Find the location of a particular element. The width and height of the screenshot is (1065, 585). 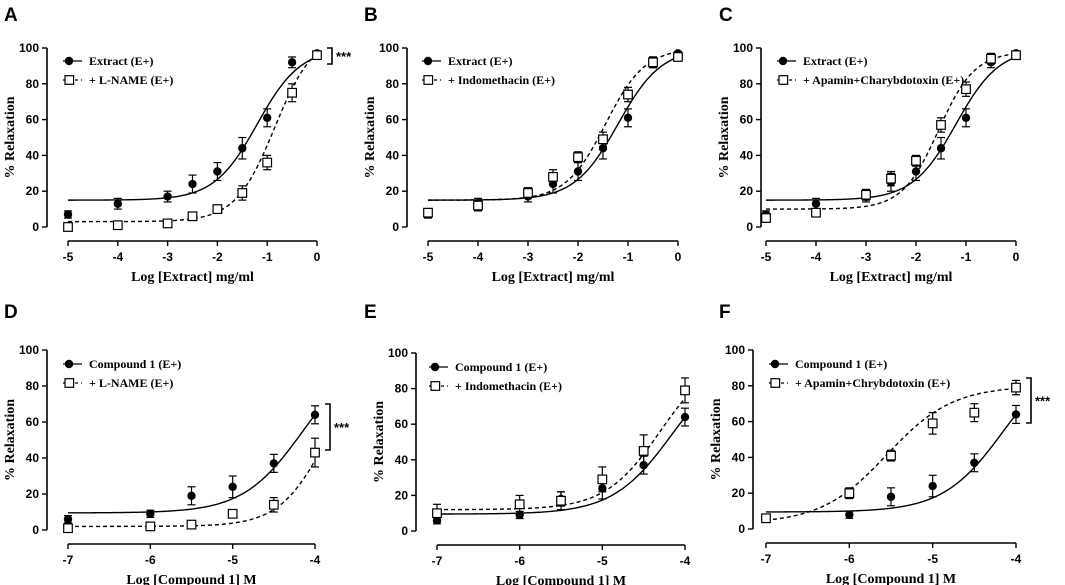

x-axis-label: Log [Compound 1] M is located at coordinates (191, 579).